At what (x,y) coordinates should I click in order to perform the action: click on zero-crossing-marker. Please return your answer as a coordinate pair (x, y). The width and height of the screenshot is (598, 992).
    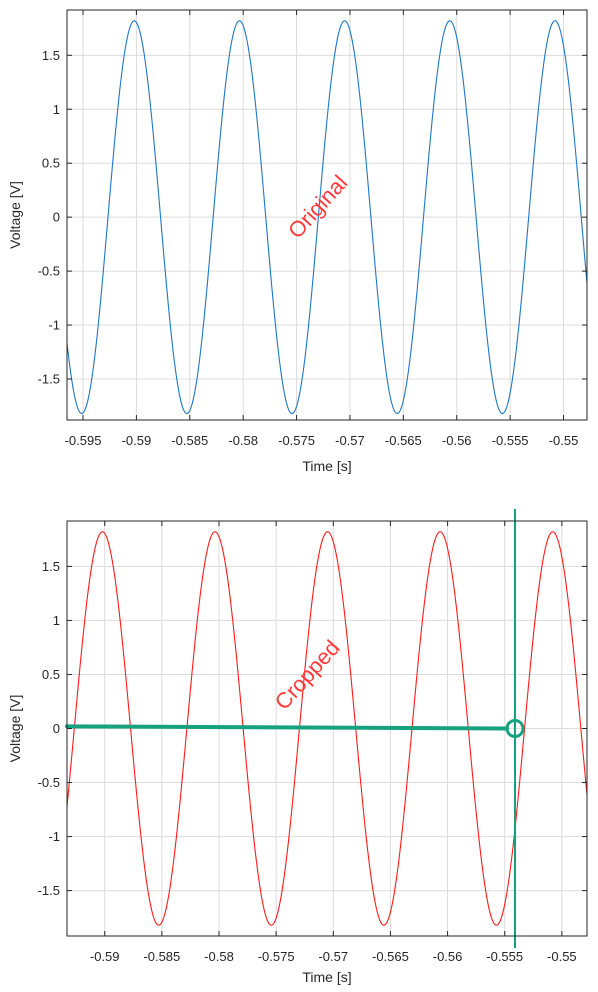
    Looking at the image, I should click on (515, 728).